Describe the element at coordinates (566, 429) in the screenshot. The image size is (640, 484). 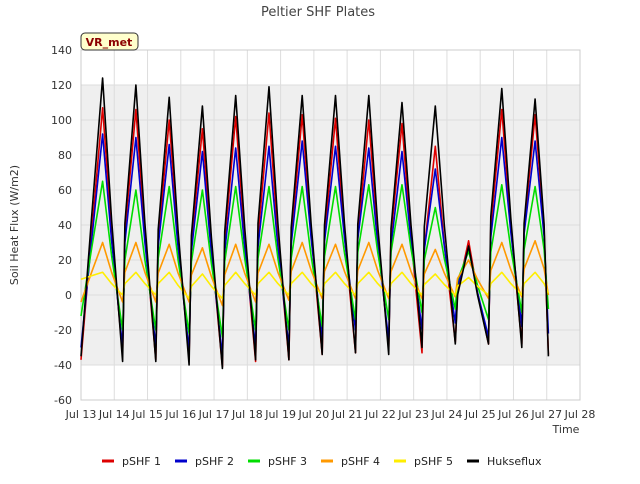
I see `x-axis-title: Time` at that location.